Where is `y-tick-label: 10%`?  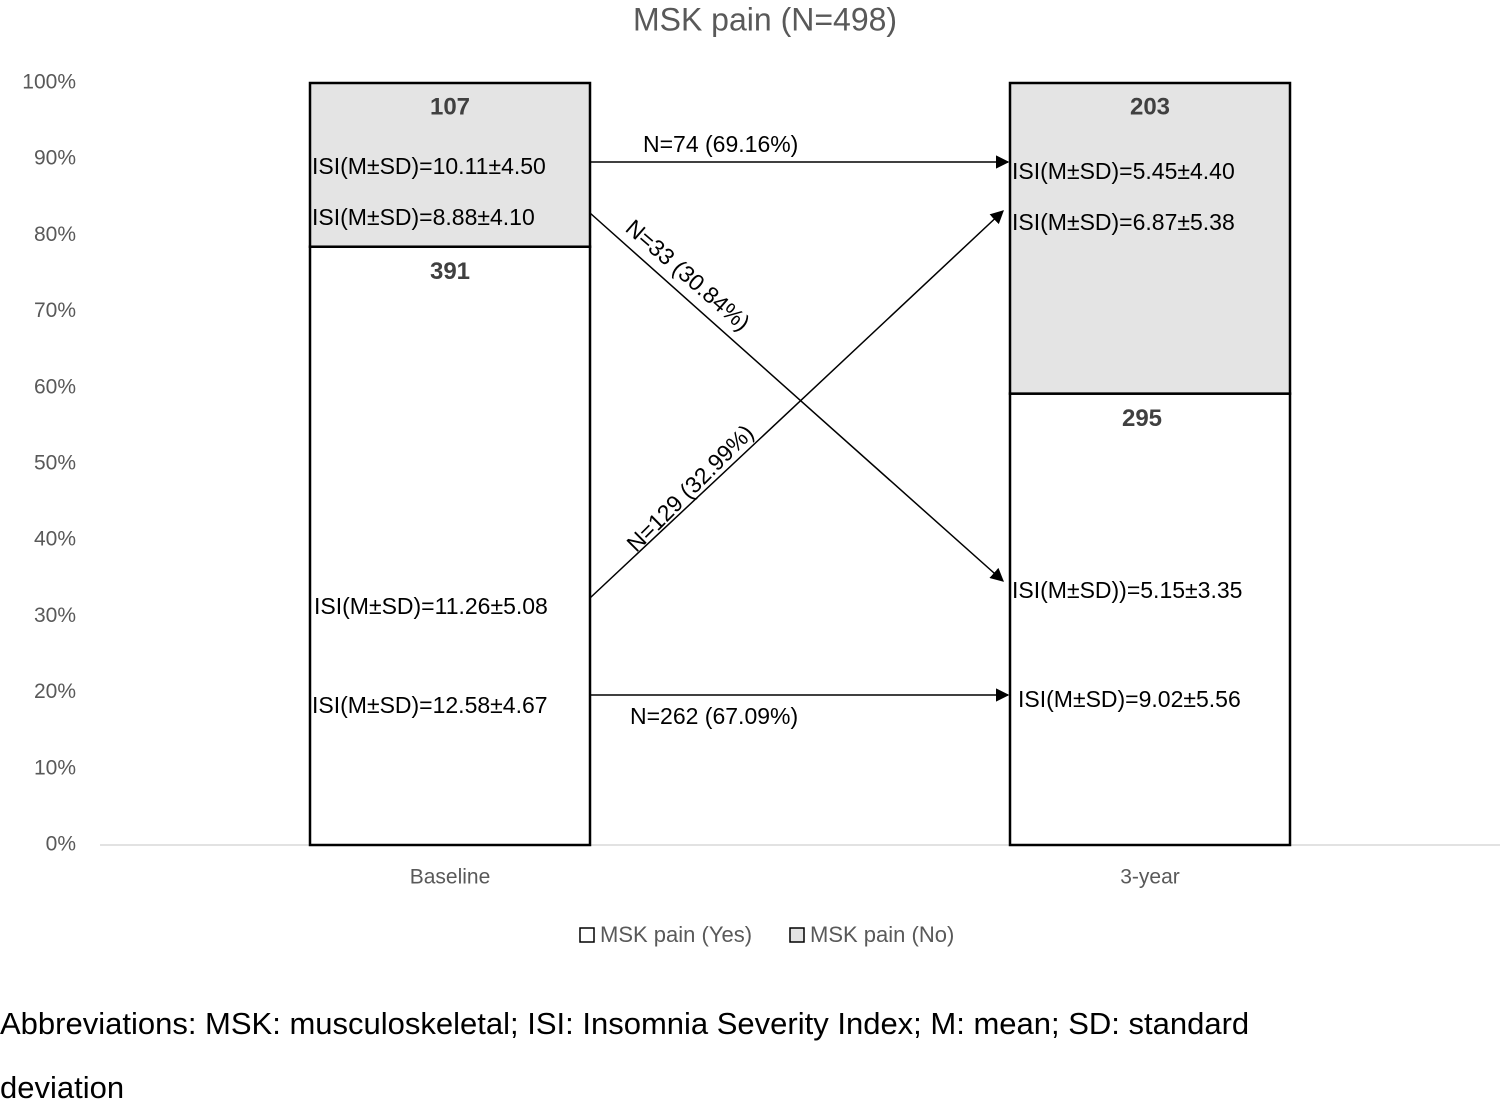
y-tick-label: 10% is located at coordinates (55, 767).